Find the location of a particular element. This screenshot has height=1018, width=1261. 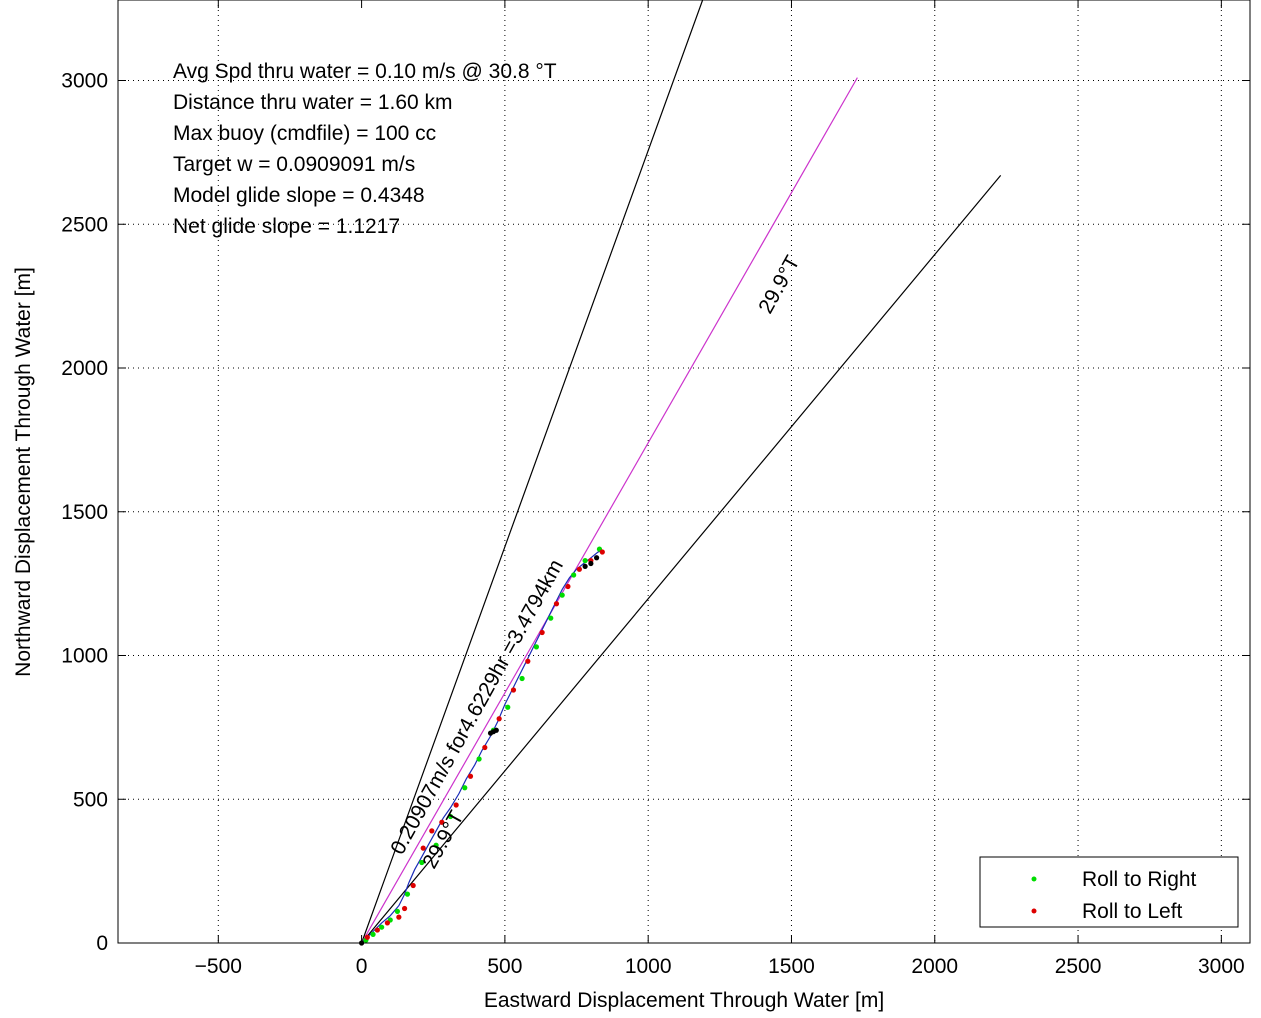

legend: Roll to Right Roll to Left is located at coordinates (1109, 892).